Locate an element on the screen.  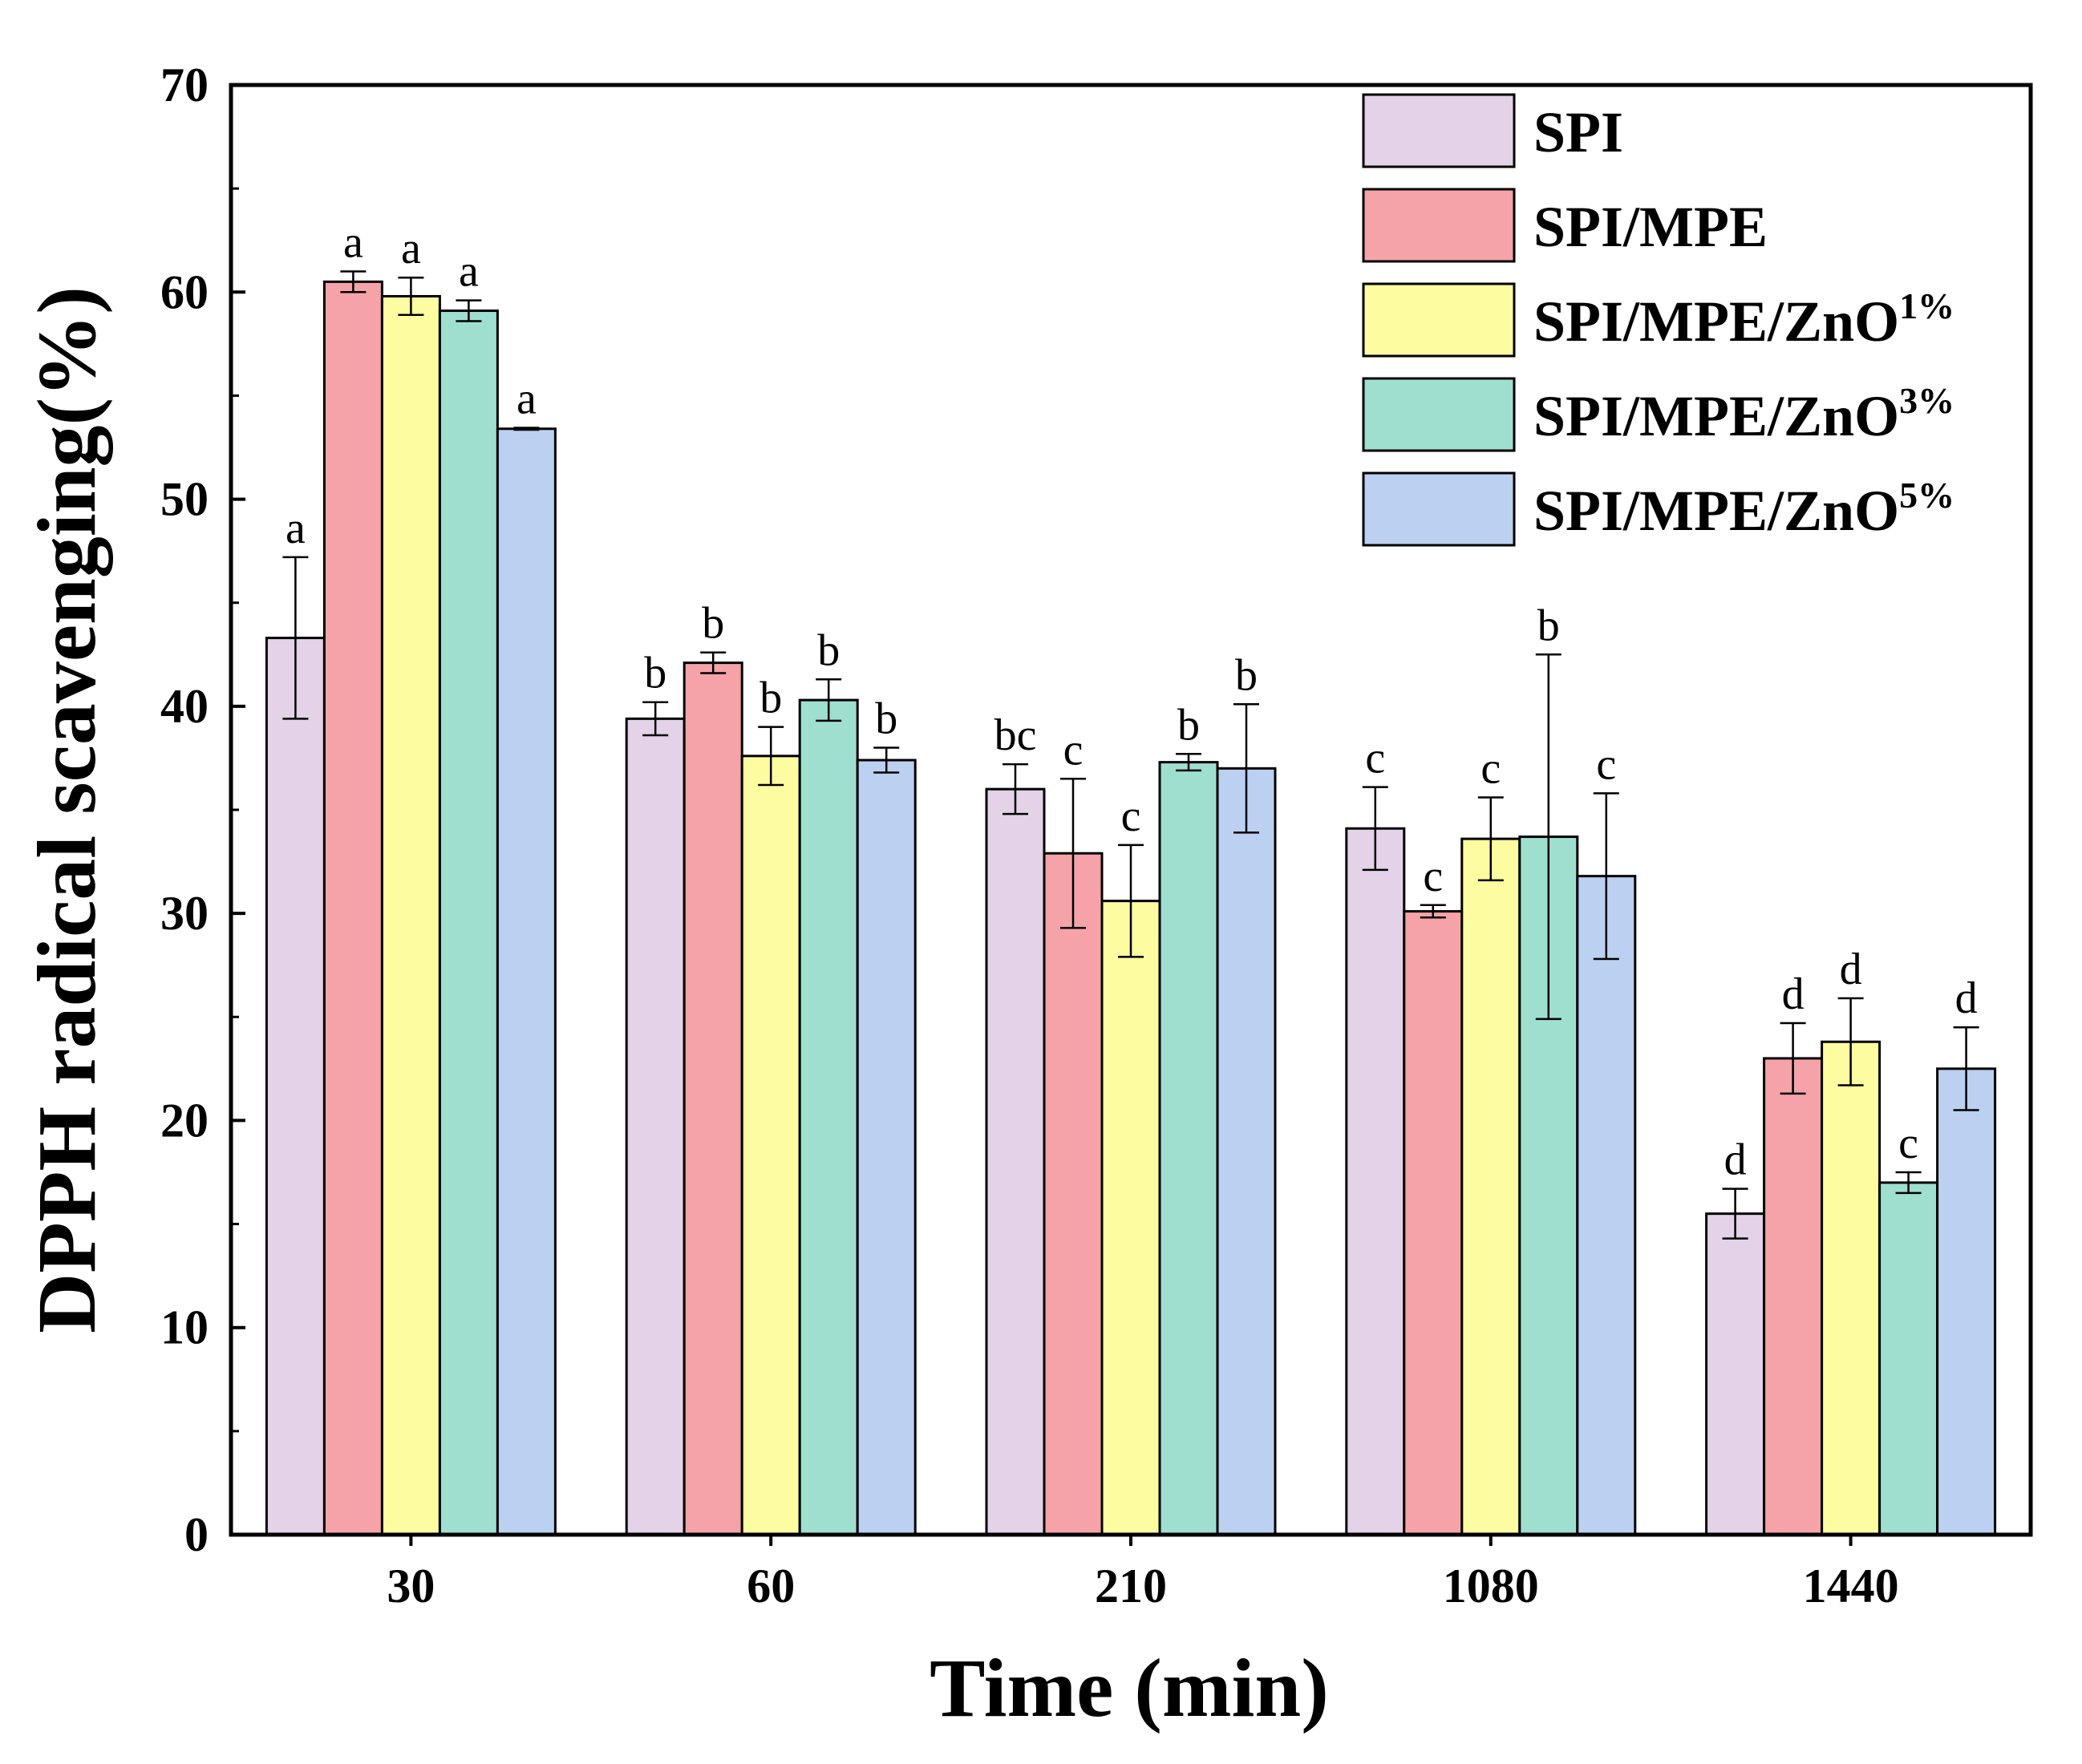
y-axis-title: DPPH radical scavenging(%) is located at coordinates (67, 809).